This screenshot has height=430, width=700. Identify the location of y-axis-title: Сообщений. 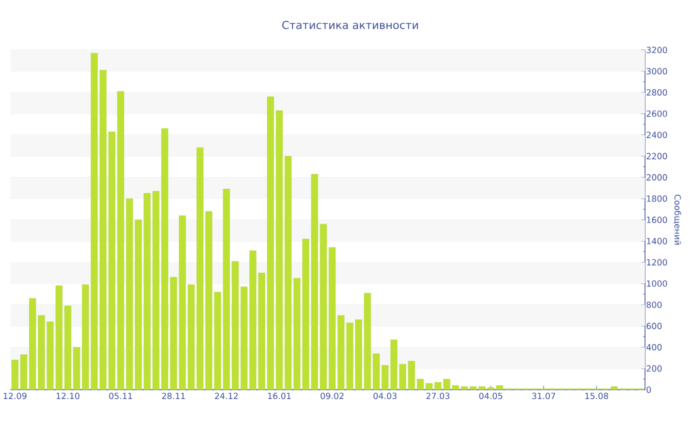
(677, 219).